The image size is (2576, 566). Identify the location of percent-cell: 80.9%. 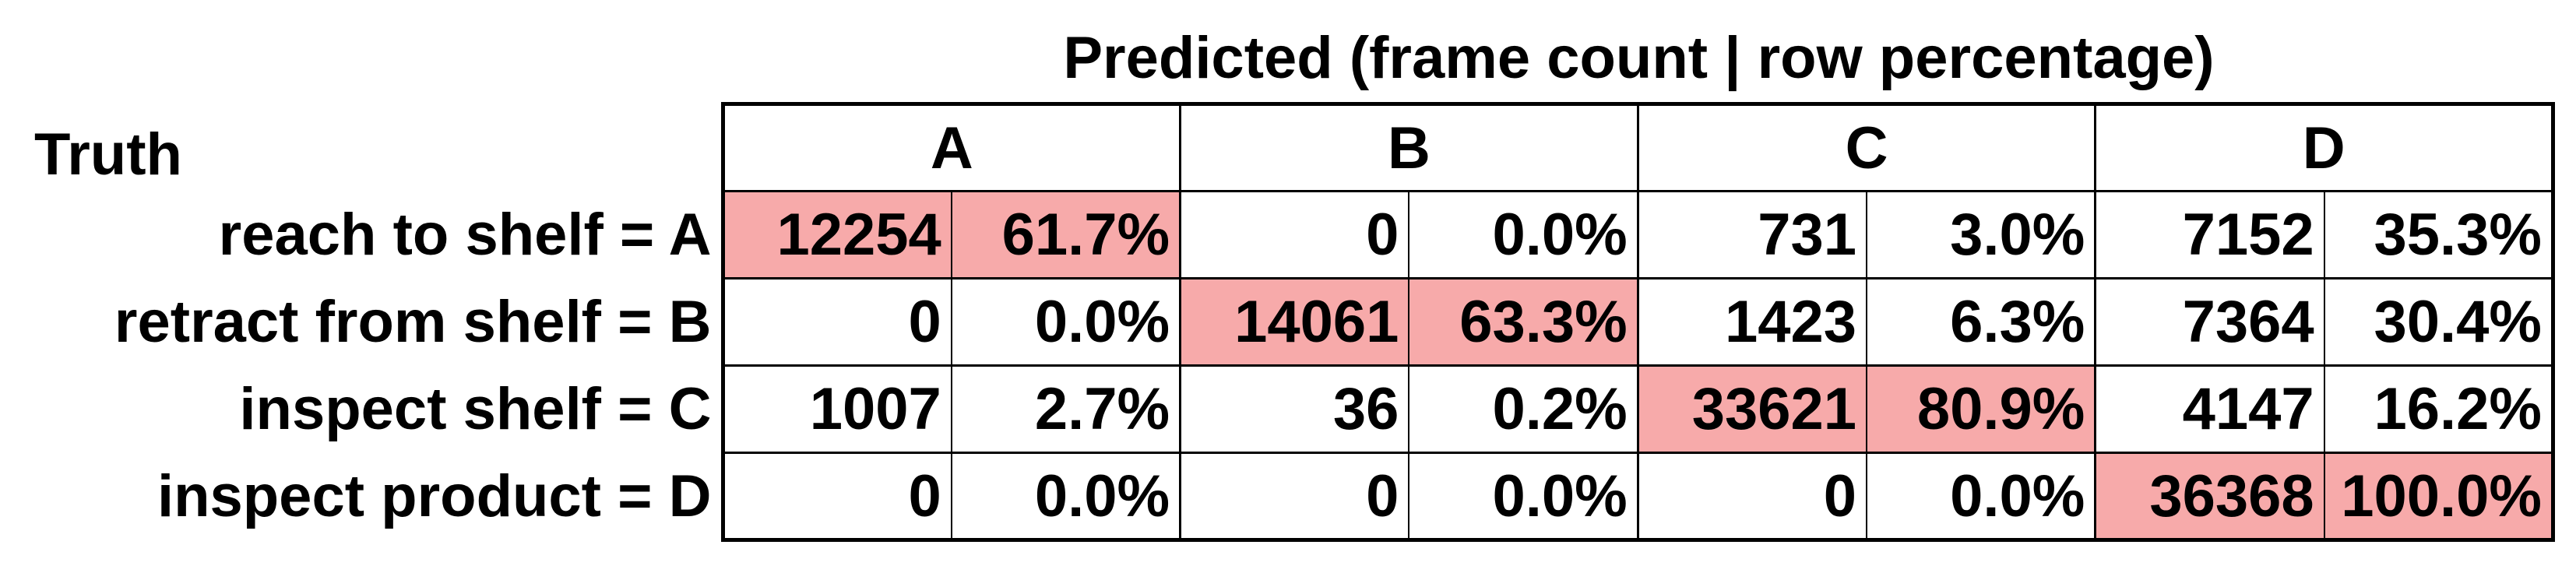
(1982, 409).